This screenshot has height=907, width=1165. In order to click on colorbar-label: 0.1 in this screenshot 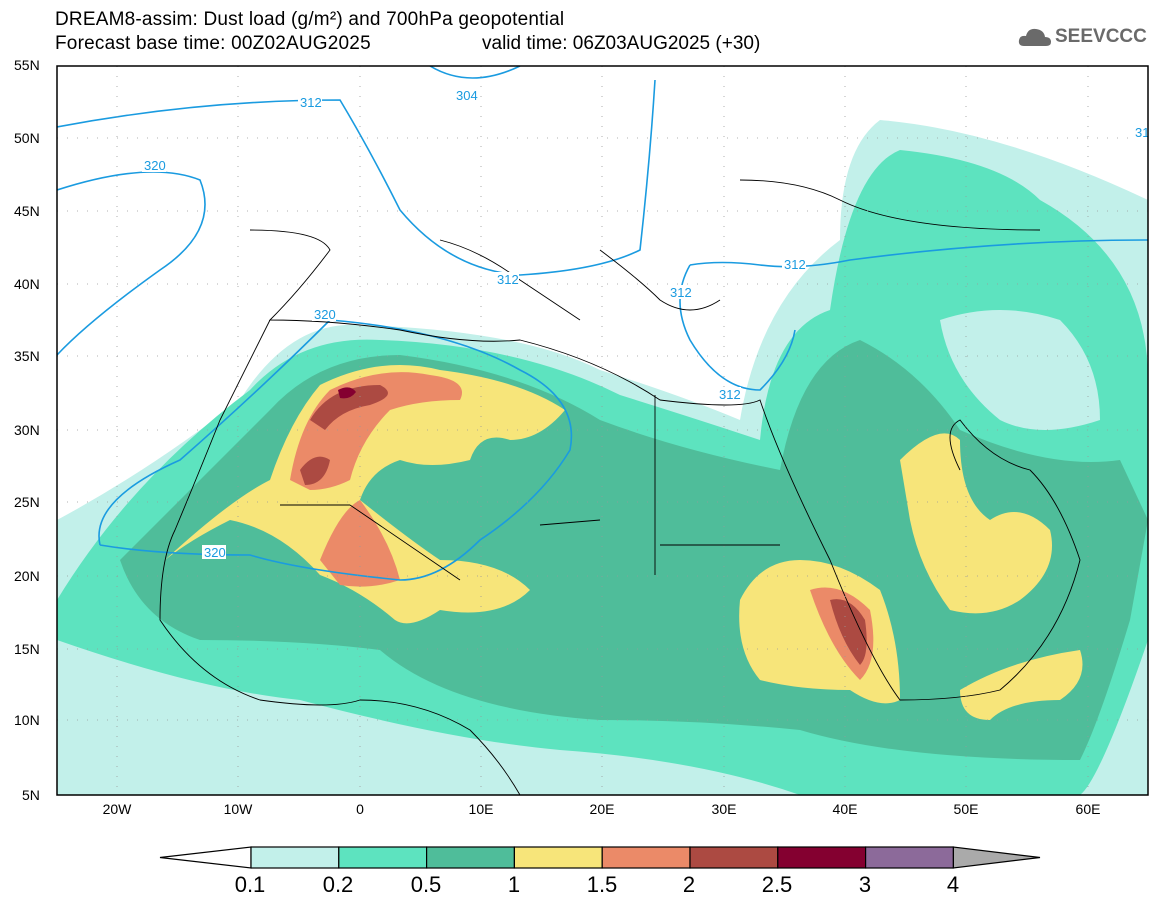, I will do `click(250, 884)`.